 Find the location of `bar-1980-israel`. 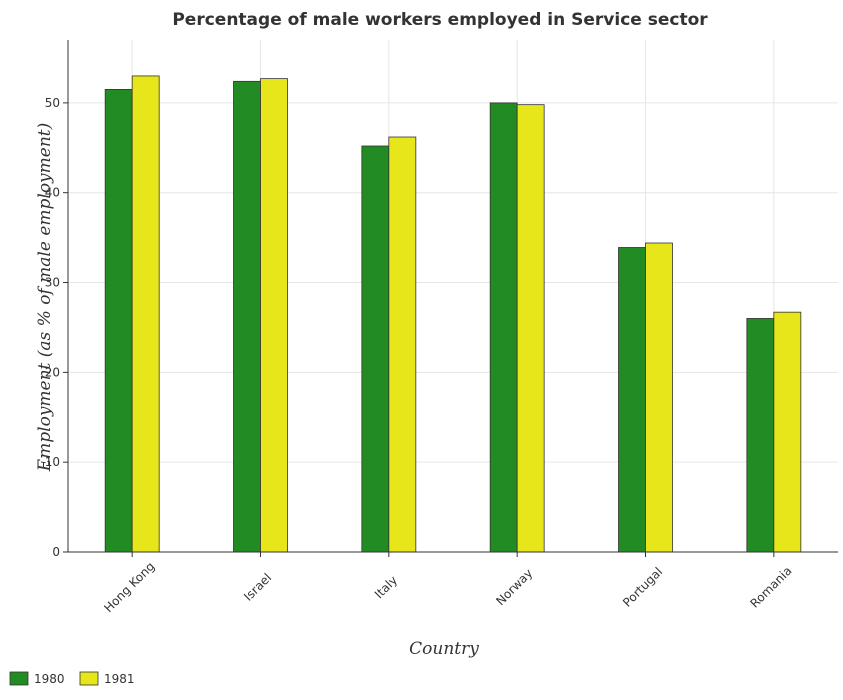

bar-1980-israel is located at coordinates (247, 316).